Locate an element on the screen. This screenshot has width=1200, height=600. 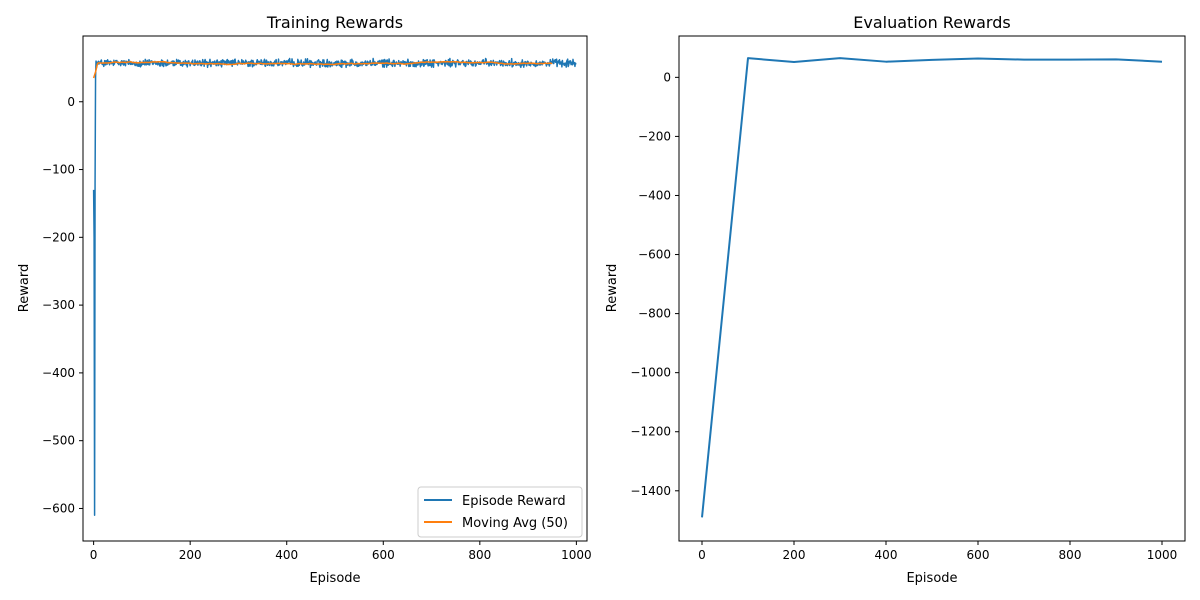
evaluation-chart-title: Evaluation Rewards is located at coordinates (931, 22).